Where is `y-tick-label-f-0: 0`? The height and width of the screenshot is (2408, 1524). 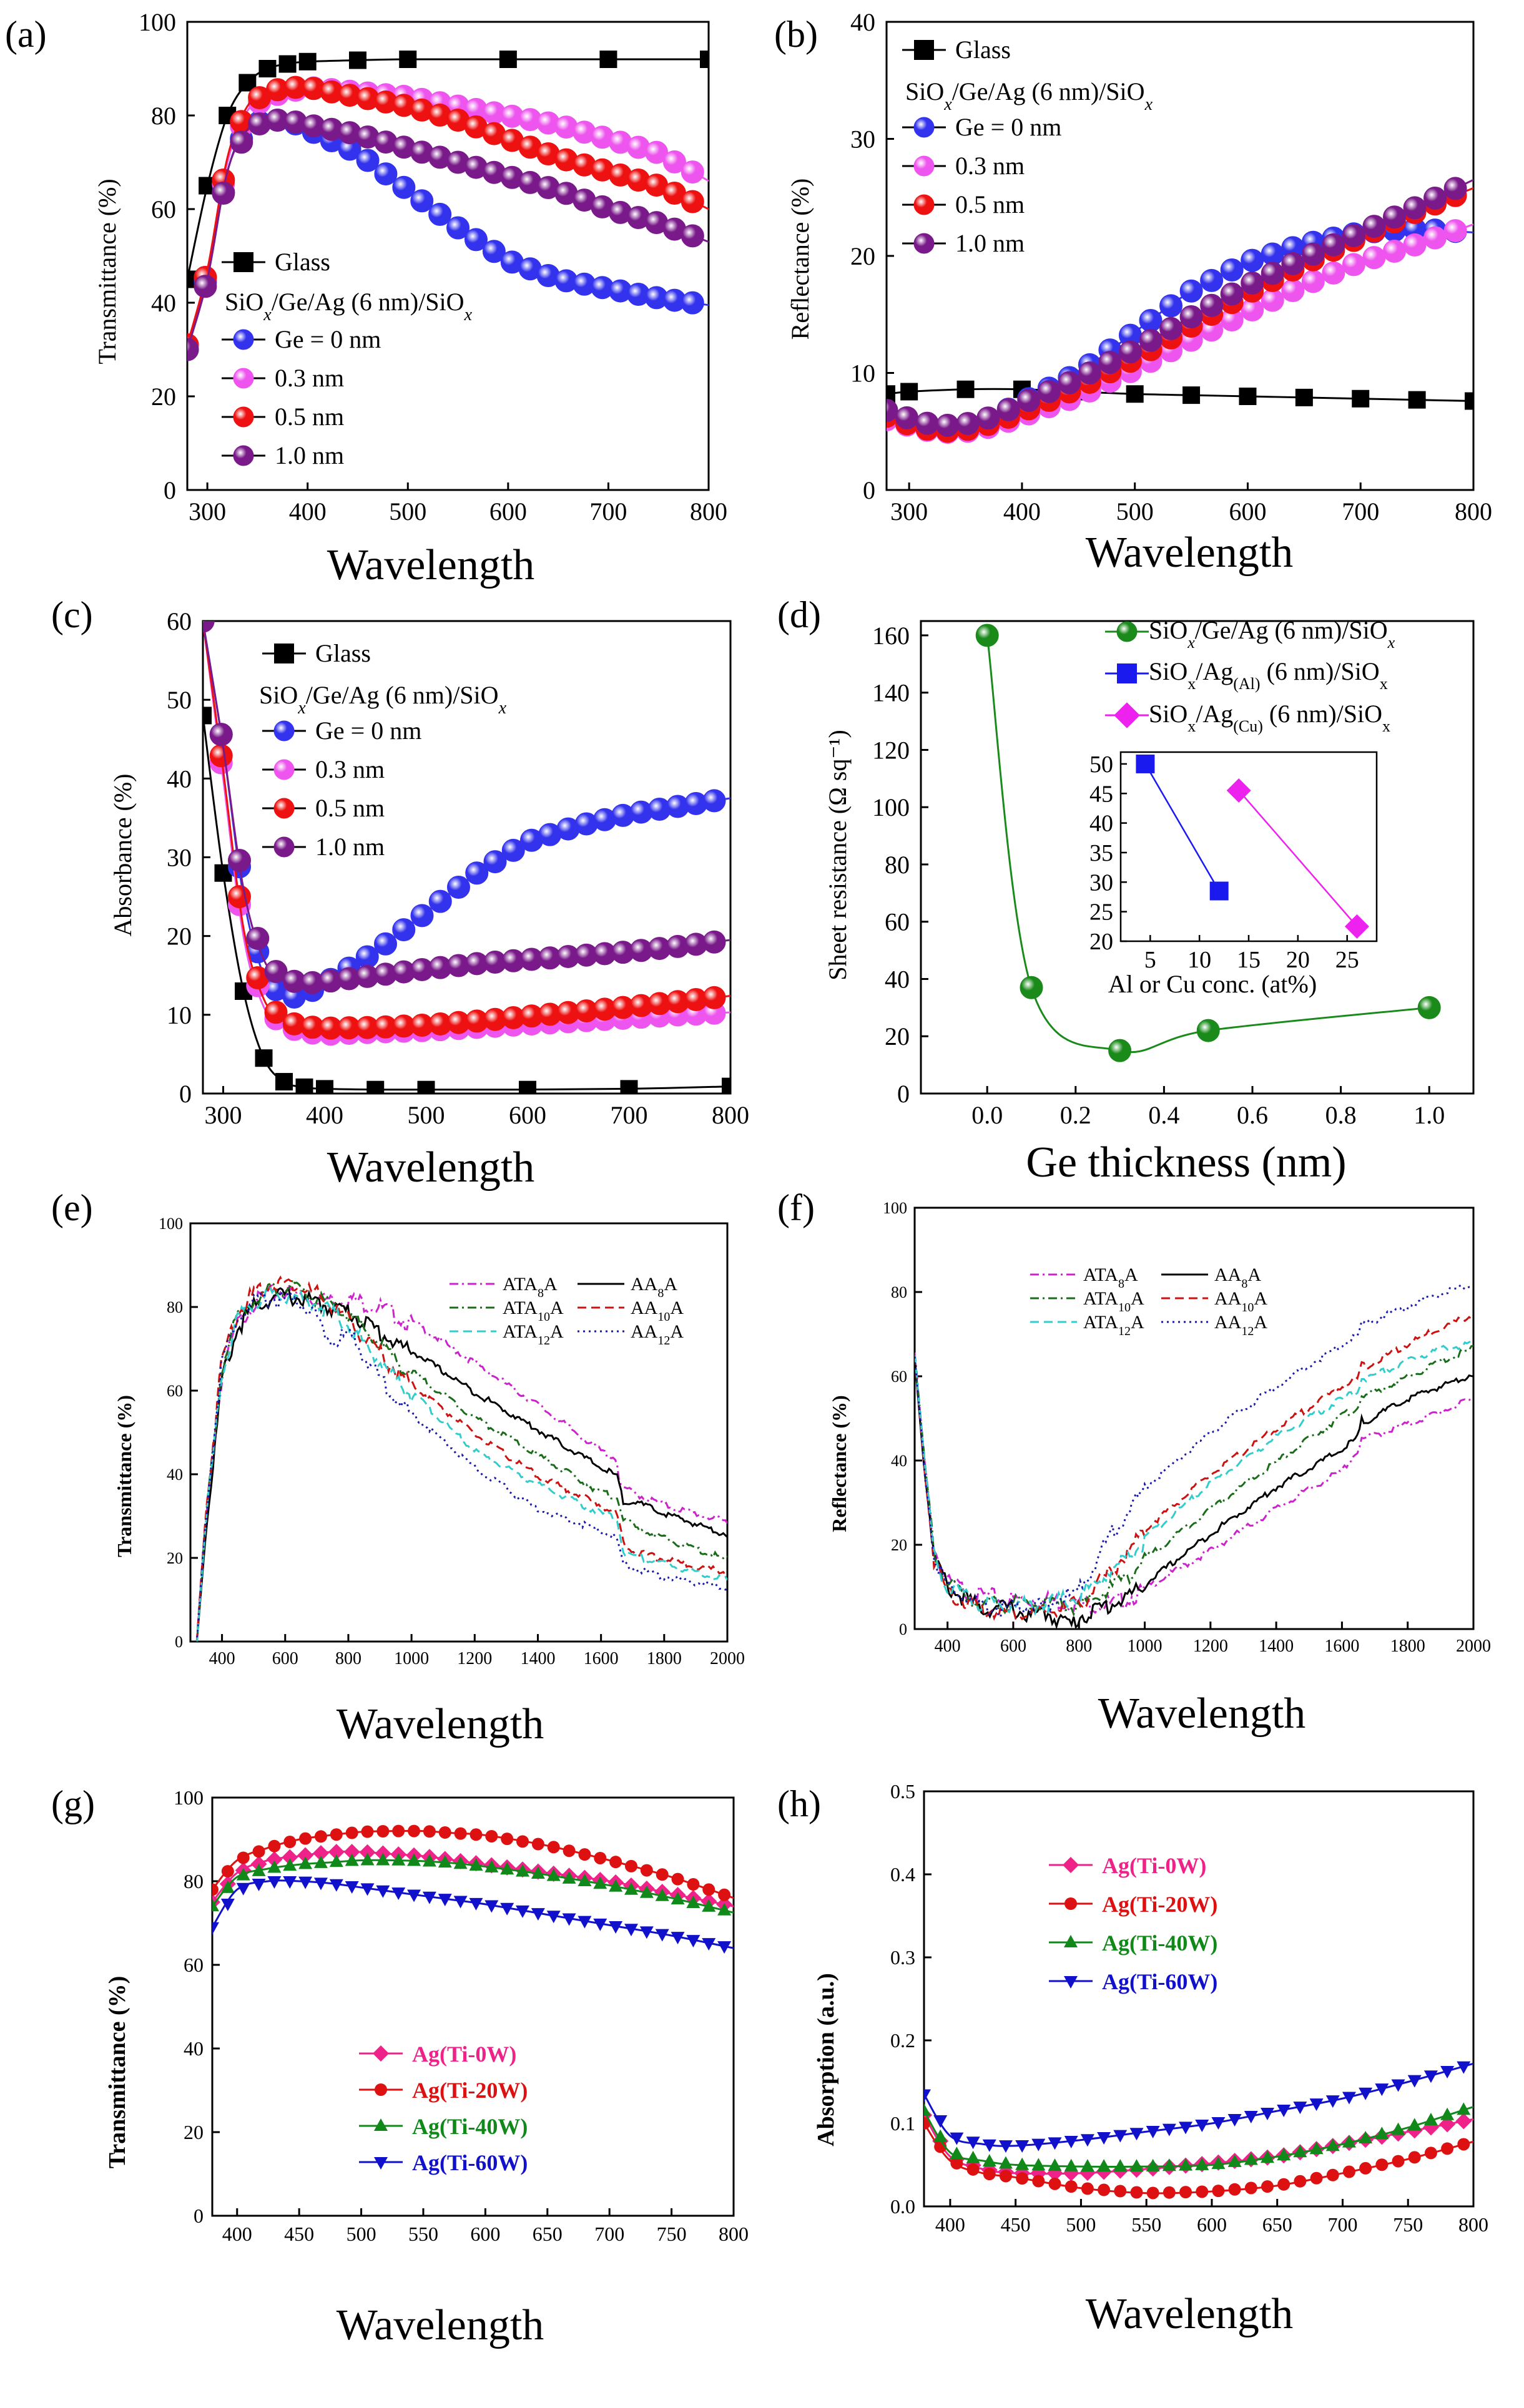 y-tick-label-f-0: 0 is located at coordinates (903, 1629).